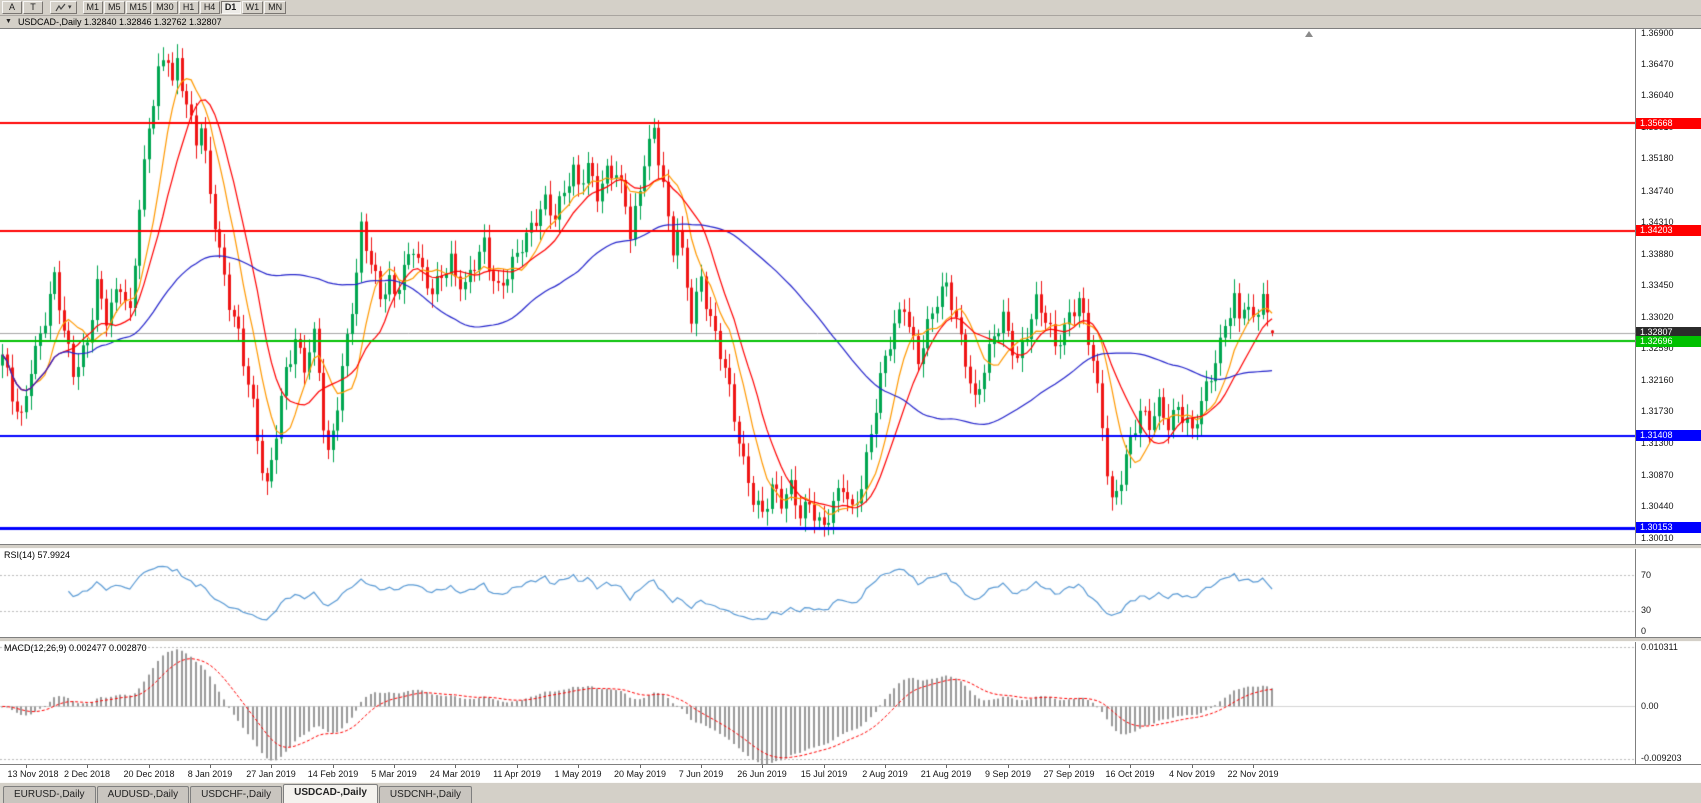 The width and height of the screenshot is (1701, 803). I want to click on macd-label: MACD(12,26,9) 0.002477 0.002870, so click(75, 648).